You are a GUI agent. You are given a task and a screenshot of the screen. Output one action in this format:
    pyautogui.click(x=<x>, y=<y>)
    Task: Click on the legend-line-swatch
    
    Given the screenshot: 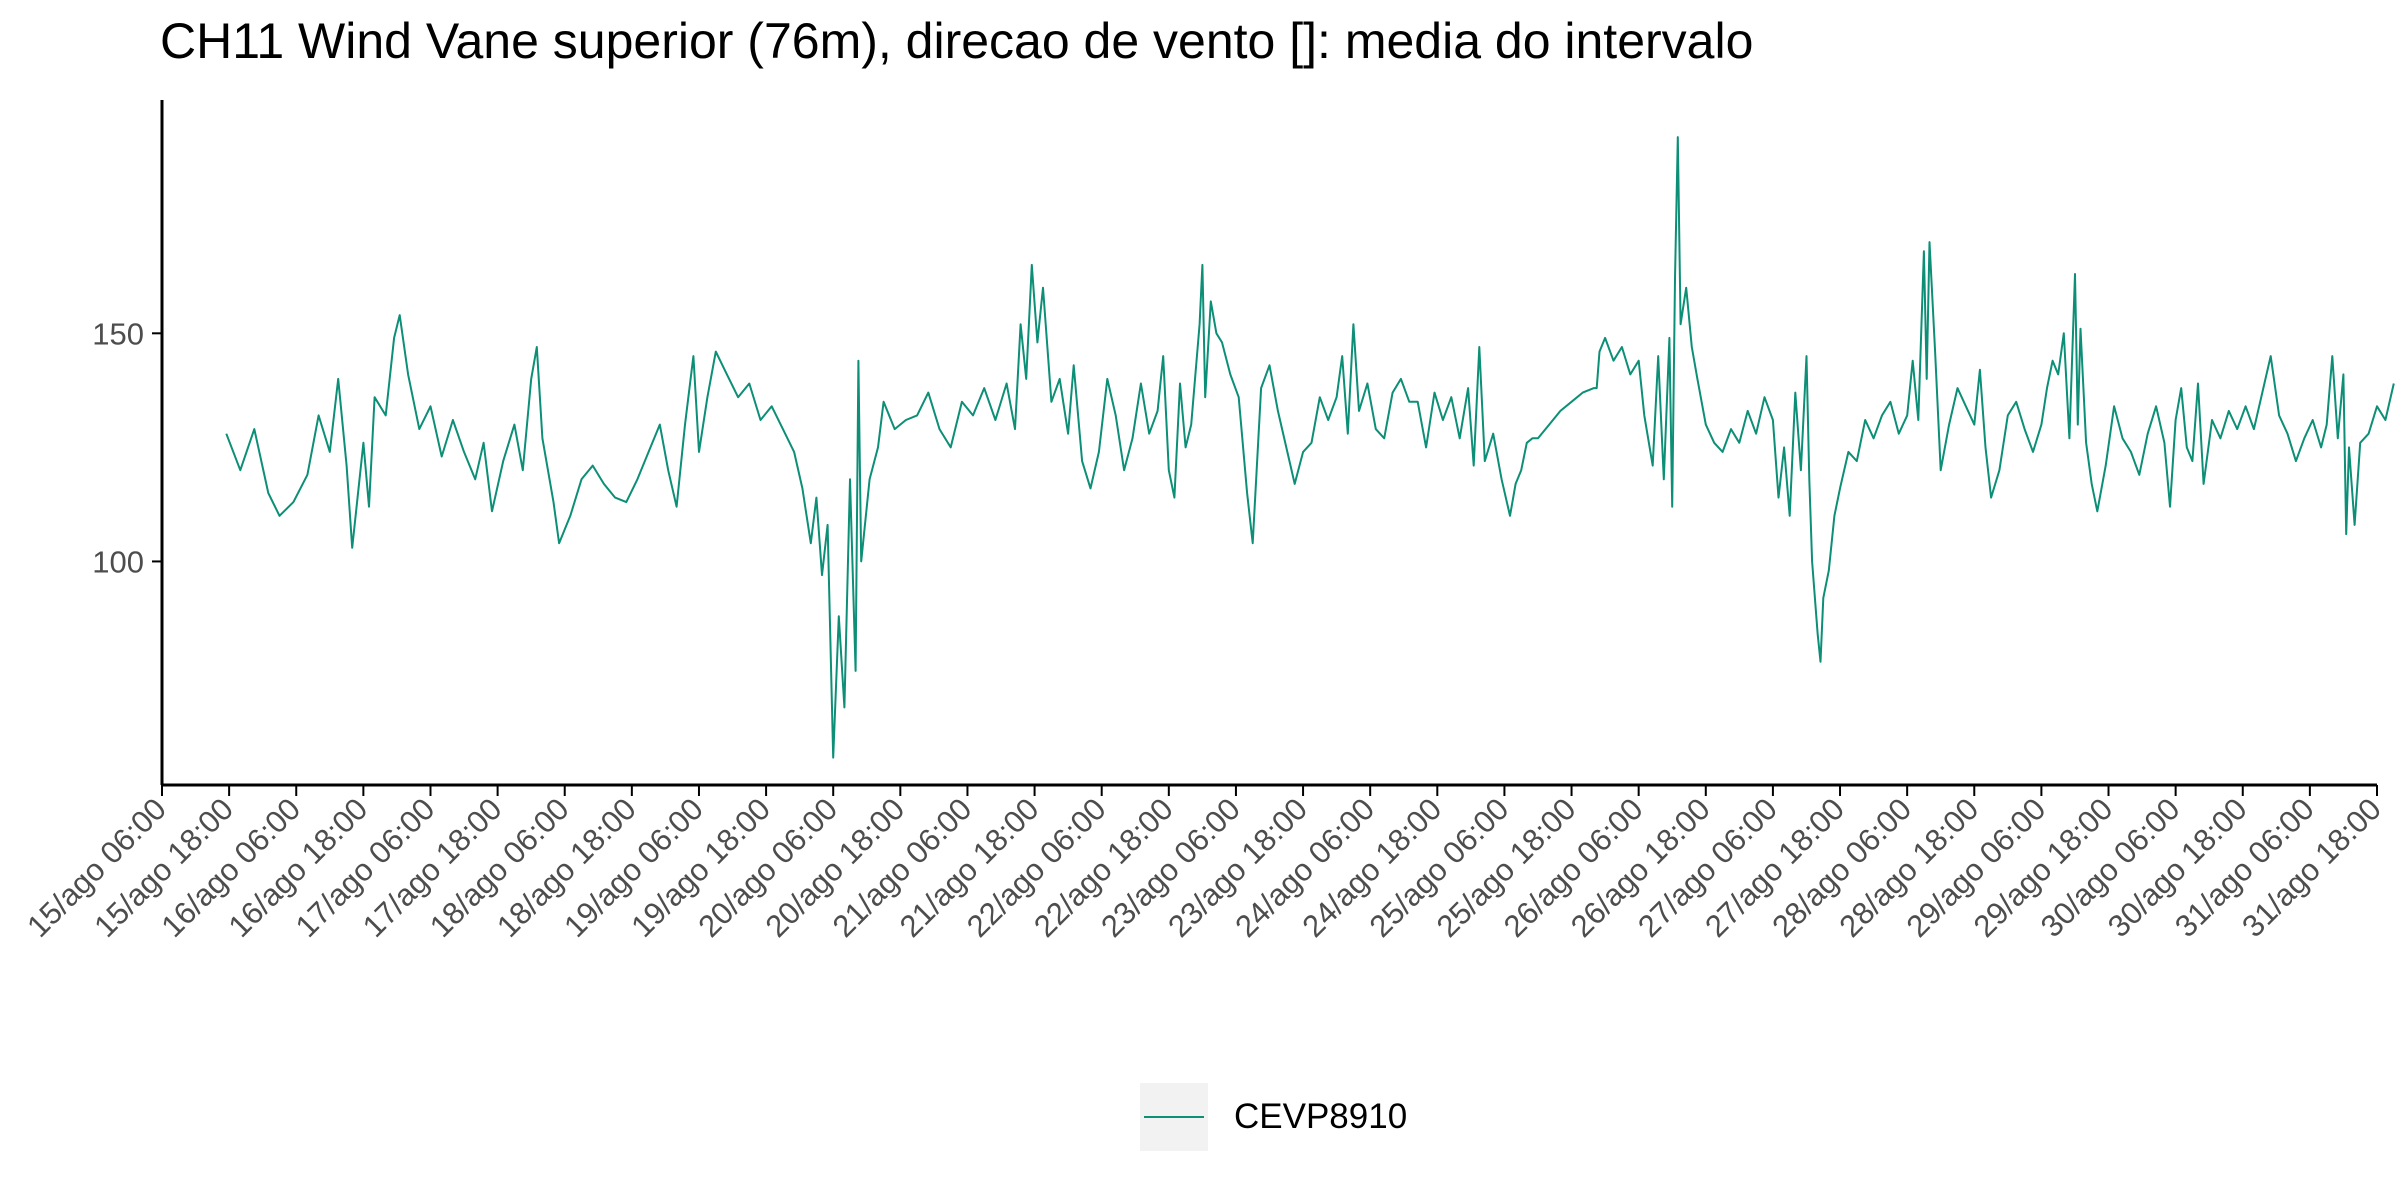 What is the action you would take?
    pyautogui.click(x=1174, y=1117)
    